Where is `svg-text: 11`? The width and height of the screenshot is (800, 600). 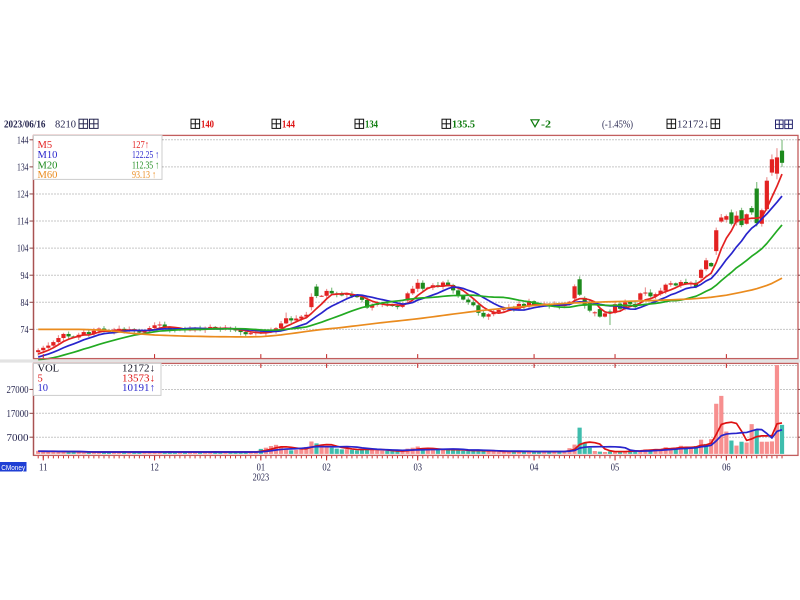 svg-text: 11 is located at coordinates (43, 468).